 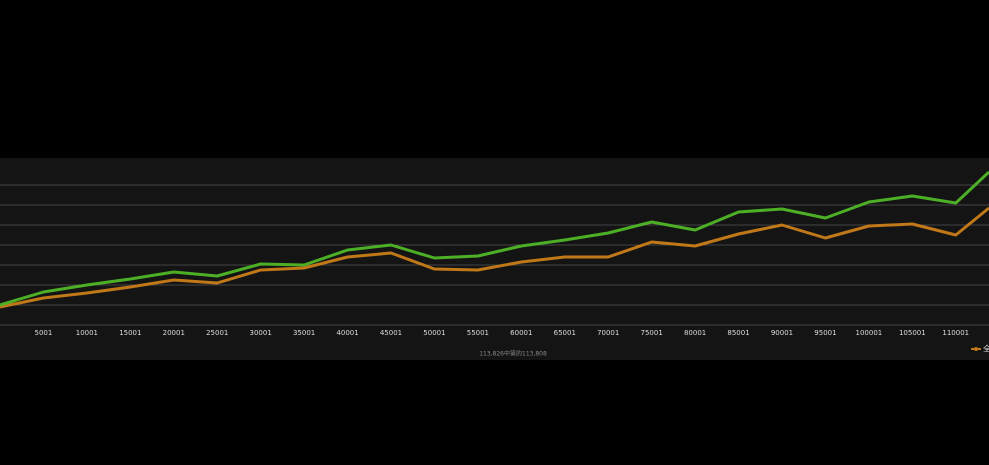 I want to click on x-tick-label: 65001, so click(x=565, y=333).